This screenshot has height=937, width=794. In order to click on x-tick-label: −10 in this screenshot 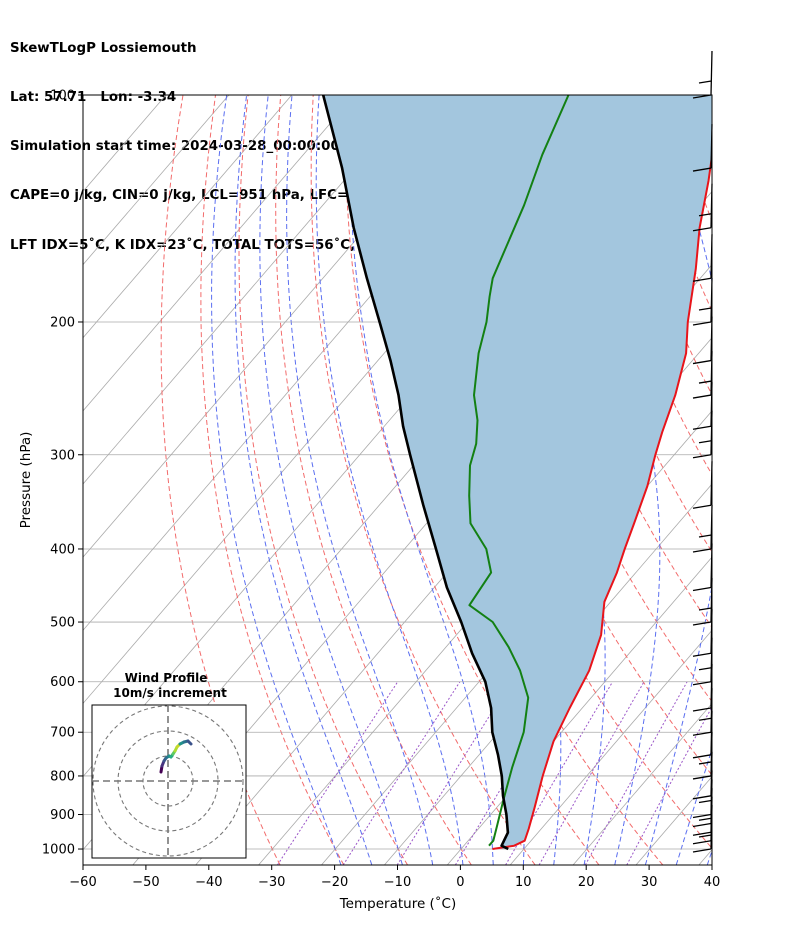, I will do `click(397, 882)`.